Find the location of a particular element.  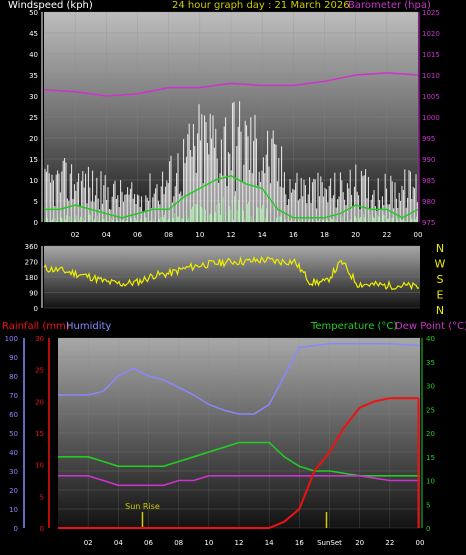

temp-y-tick: 40 is located at coordinates (430, 339).